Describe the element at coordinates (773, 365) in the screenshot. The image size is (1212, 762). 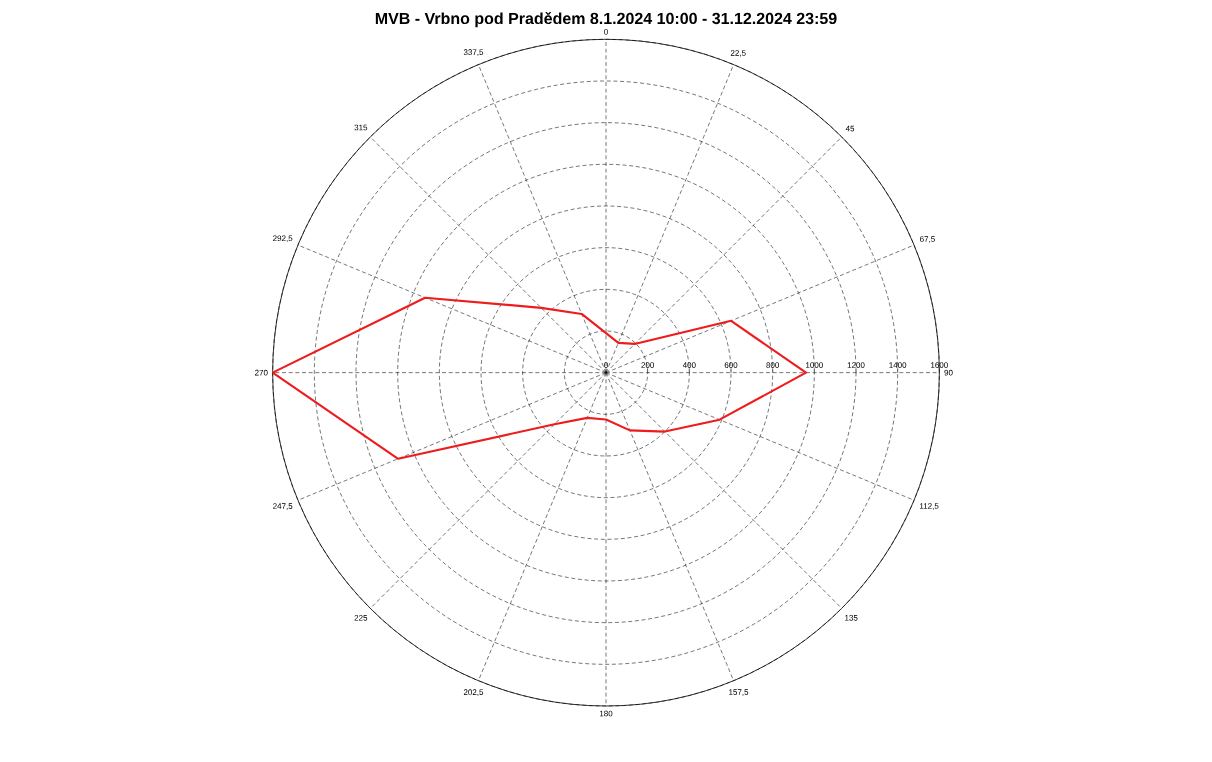
I see `y-tick-label: 800` at that location.